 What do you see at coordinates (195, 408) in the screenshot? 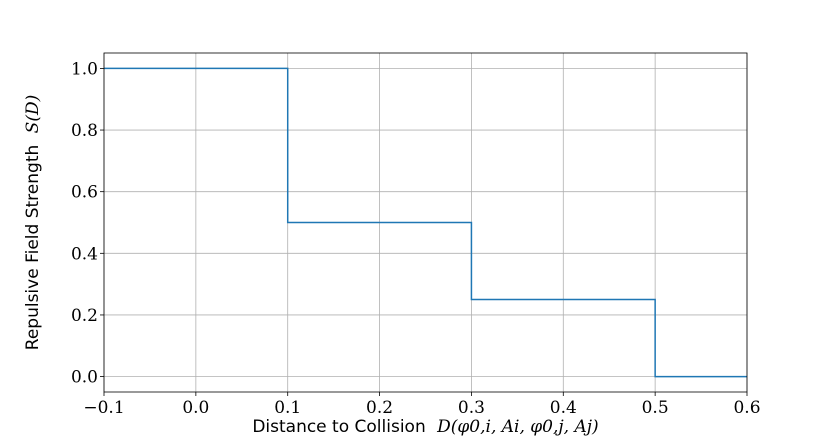
I see `x-tick-label: 0.0` at bounding box center [195, 408].